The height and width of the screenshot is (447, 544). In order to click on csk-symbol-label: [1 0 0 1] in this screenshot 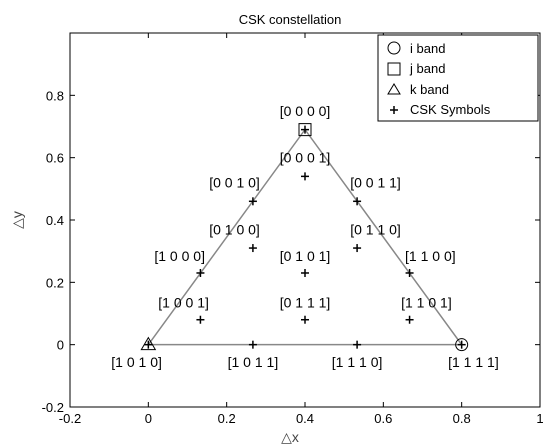, I will do `click(183, 303)`.